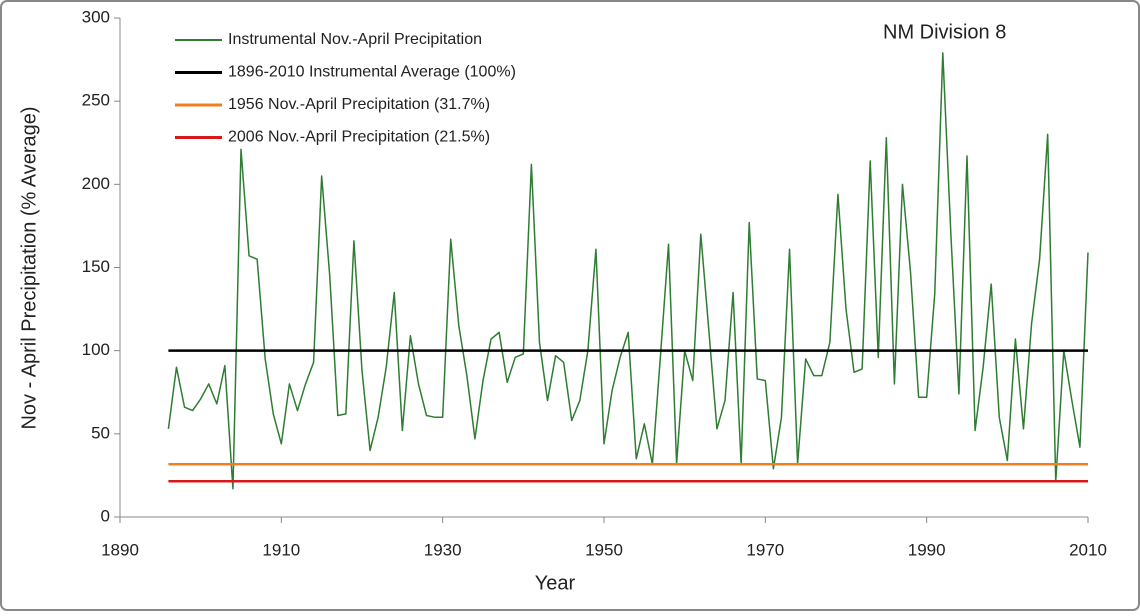 The width and height of the screenshot is (1140, 616). I want to click on y-tick-label: 0, so click(105, 515).